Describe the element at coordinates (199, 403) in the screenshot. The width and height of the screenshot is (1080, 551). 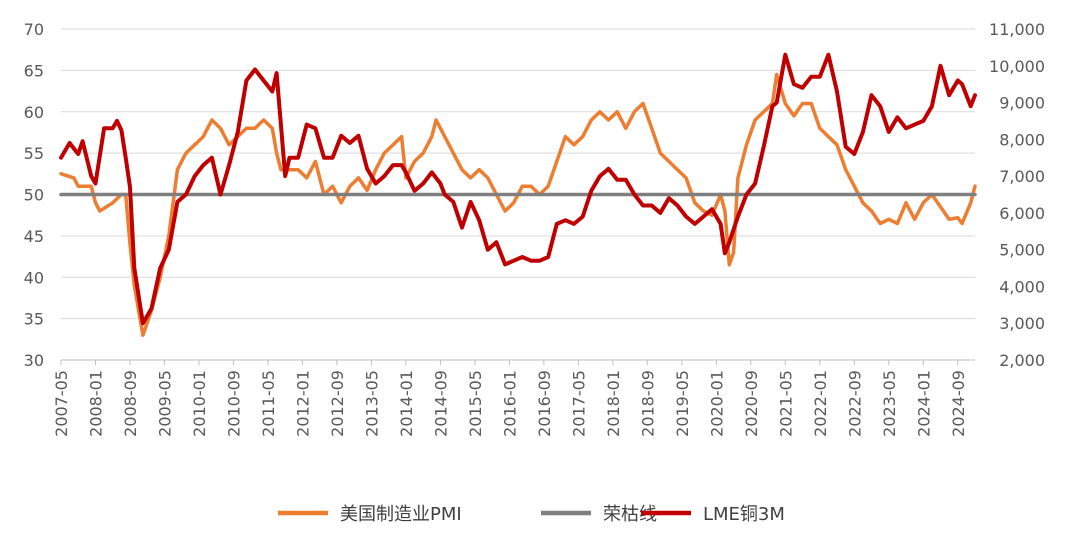
I see `x-tick-label: 2010-01` at that location.